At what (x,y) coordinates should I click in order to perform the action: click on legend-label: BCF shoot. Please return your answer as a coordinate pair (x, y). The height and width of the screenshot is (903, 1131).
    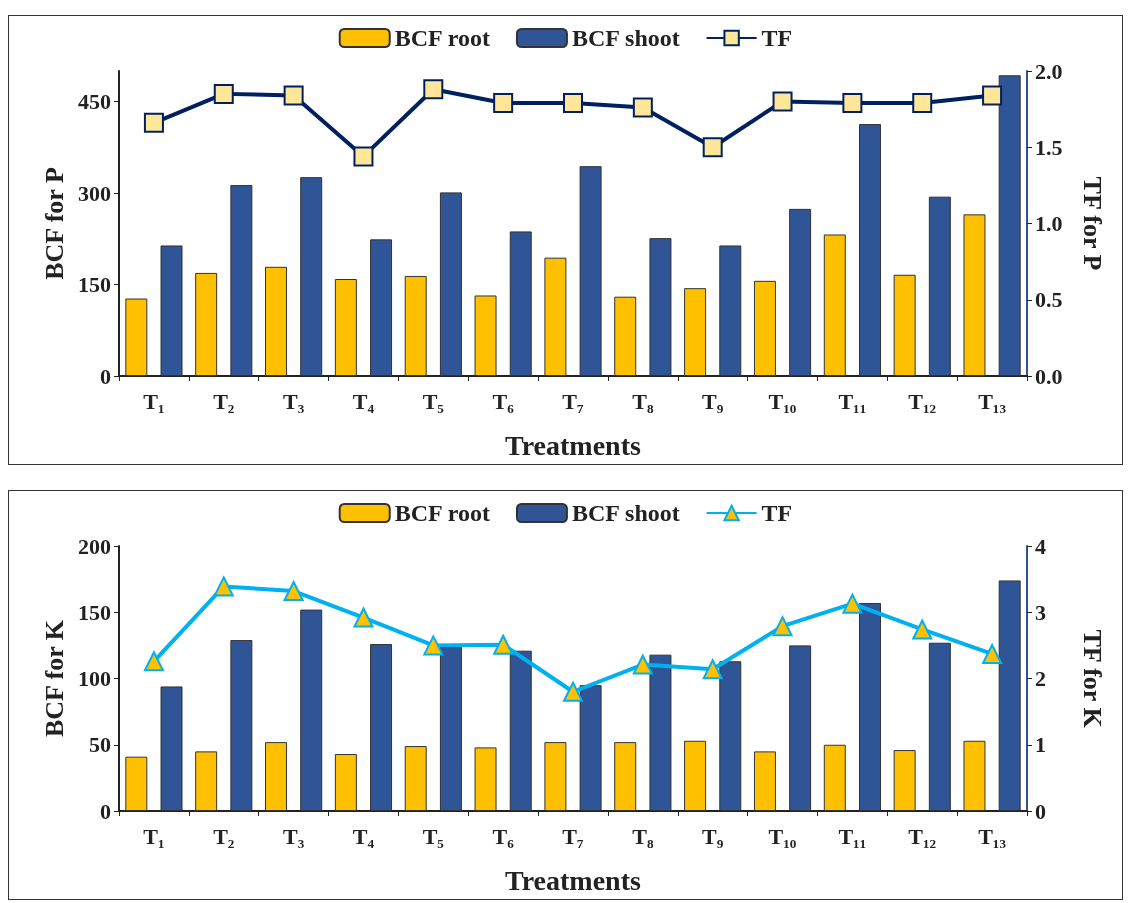
    Looking at the image, I should click on (625, 38).